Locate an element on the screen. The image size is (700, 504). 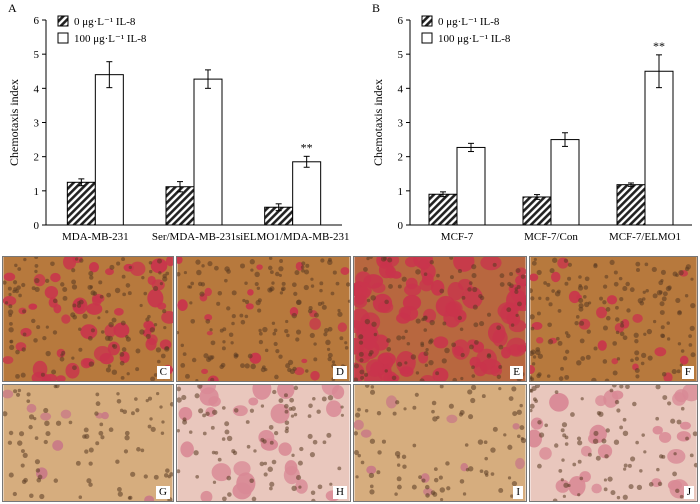
micrograph-g: G is located at coordinates (88, 443).